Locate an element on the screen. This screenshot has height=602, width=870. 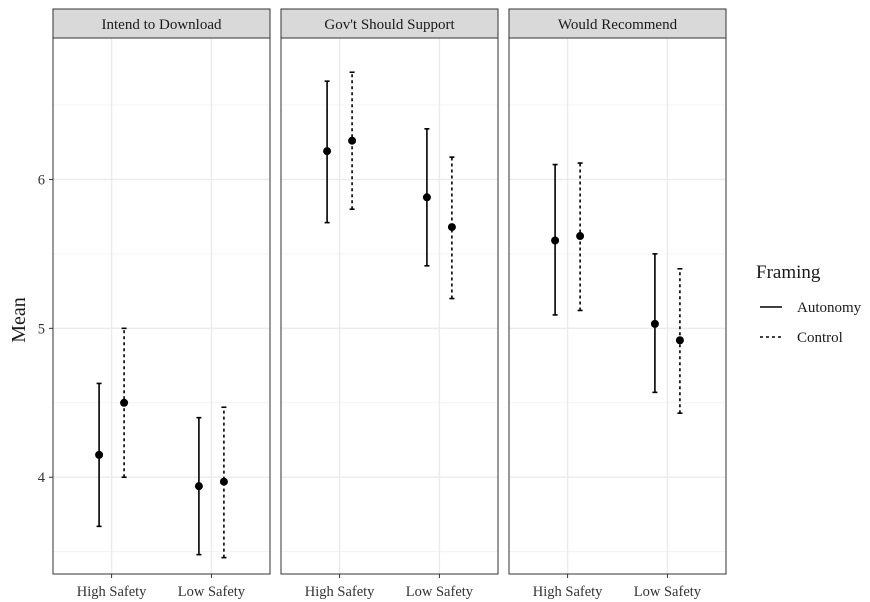
legend-title: Framing is located at coordinates (788, 272).